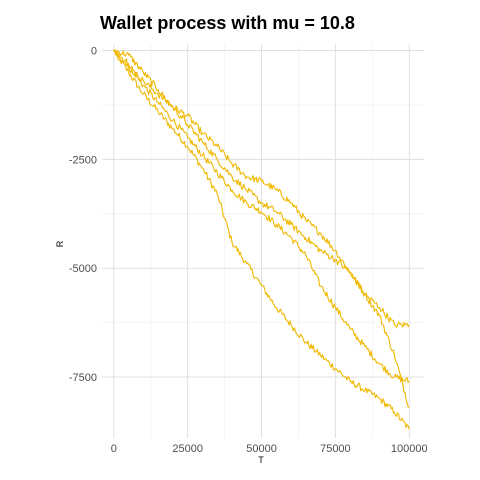 This screenshot has width=480, height=480. What do you see at coordinates (114, 449) in the screenshot?
I see `x-tick-label: 0` at bounding box center [114, 449].